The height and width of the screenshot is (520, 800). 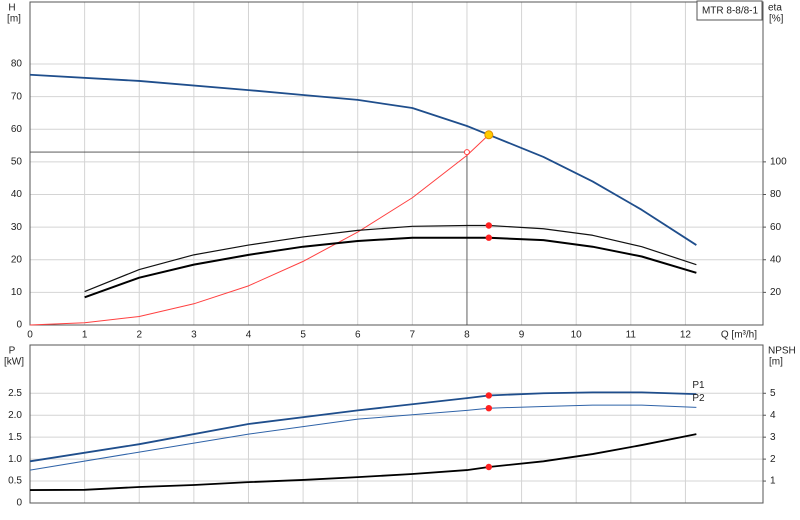 What do you see at coordinates (773, 459) in the screenshot?
I see `y2-tick-label: 2` at bounding box center [773, 459].